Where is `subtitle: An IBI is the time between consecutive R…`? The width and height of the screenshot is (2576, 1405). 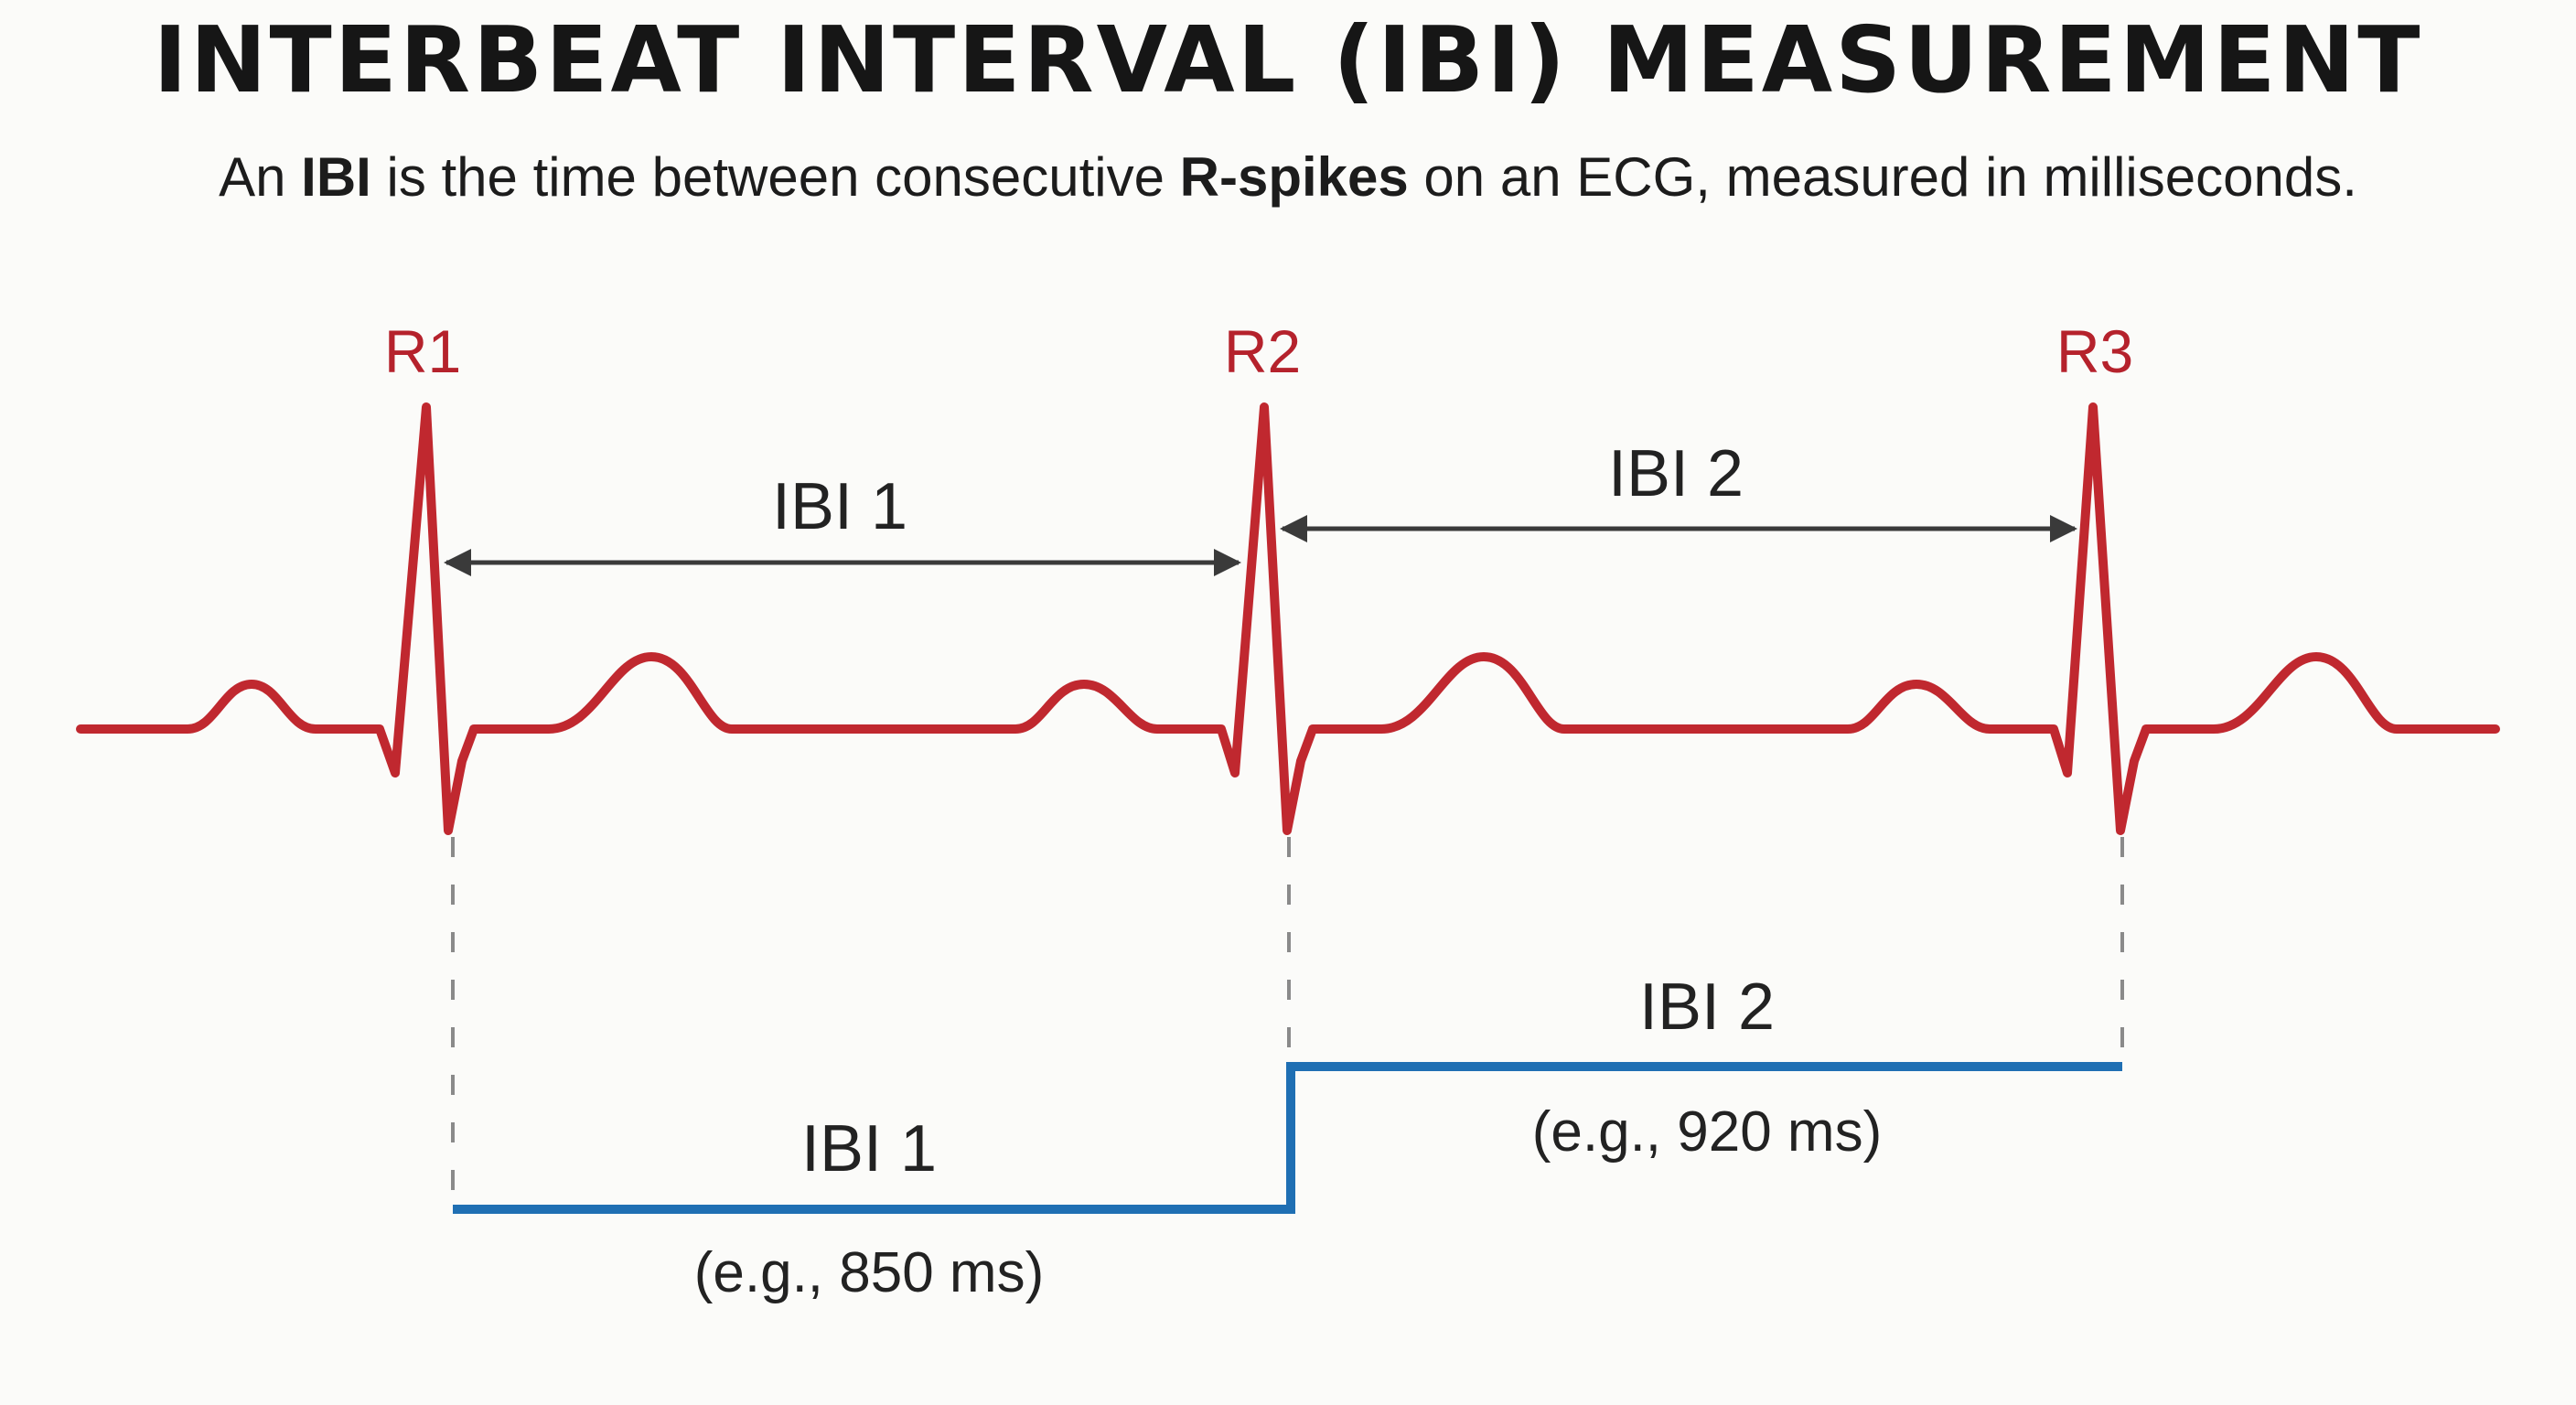
subtitle: An IBI is the time between consecutive R… is located at coordinates (1288, 177).